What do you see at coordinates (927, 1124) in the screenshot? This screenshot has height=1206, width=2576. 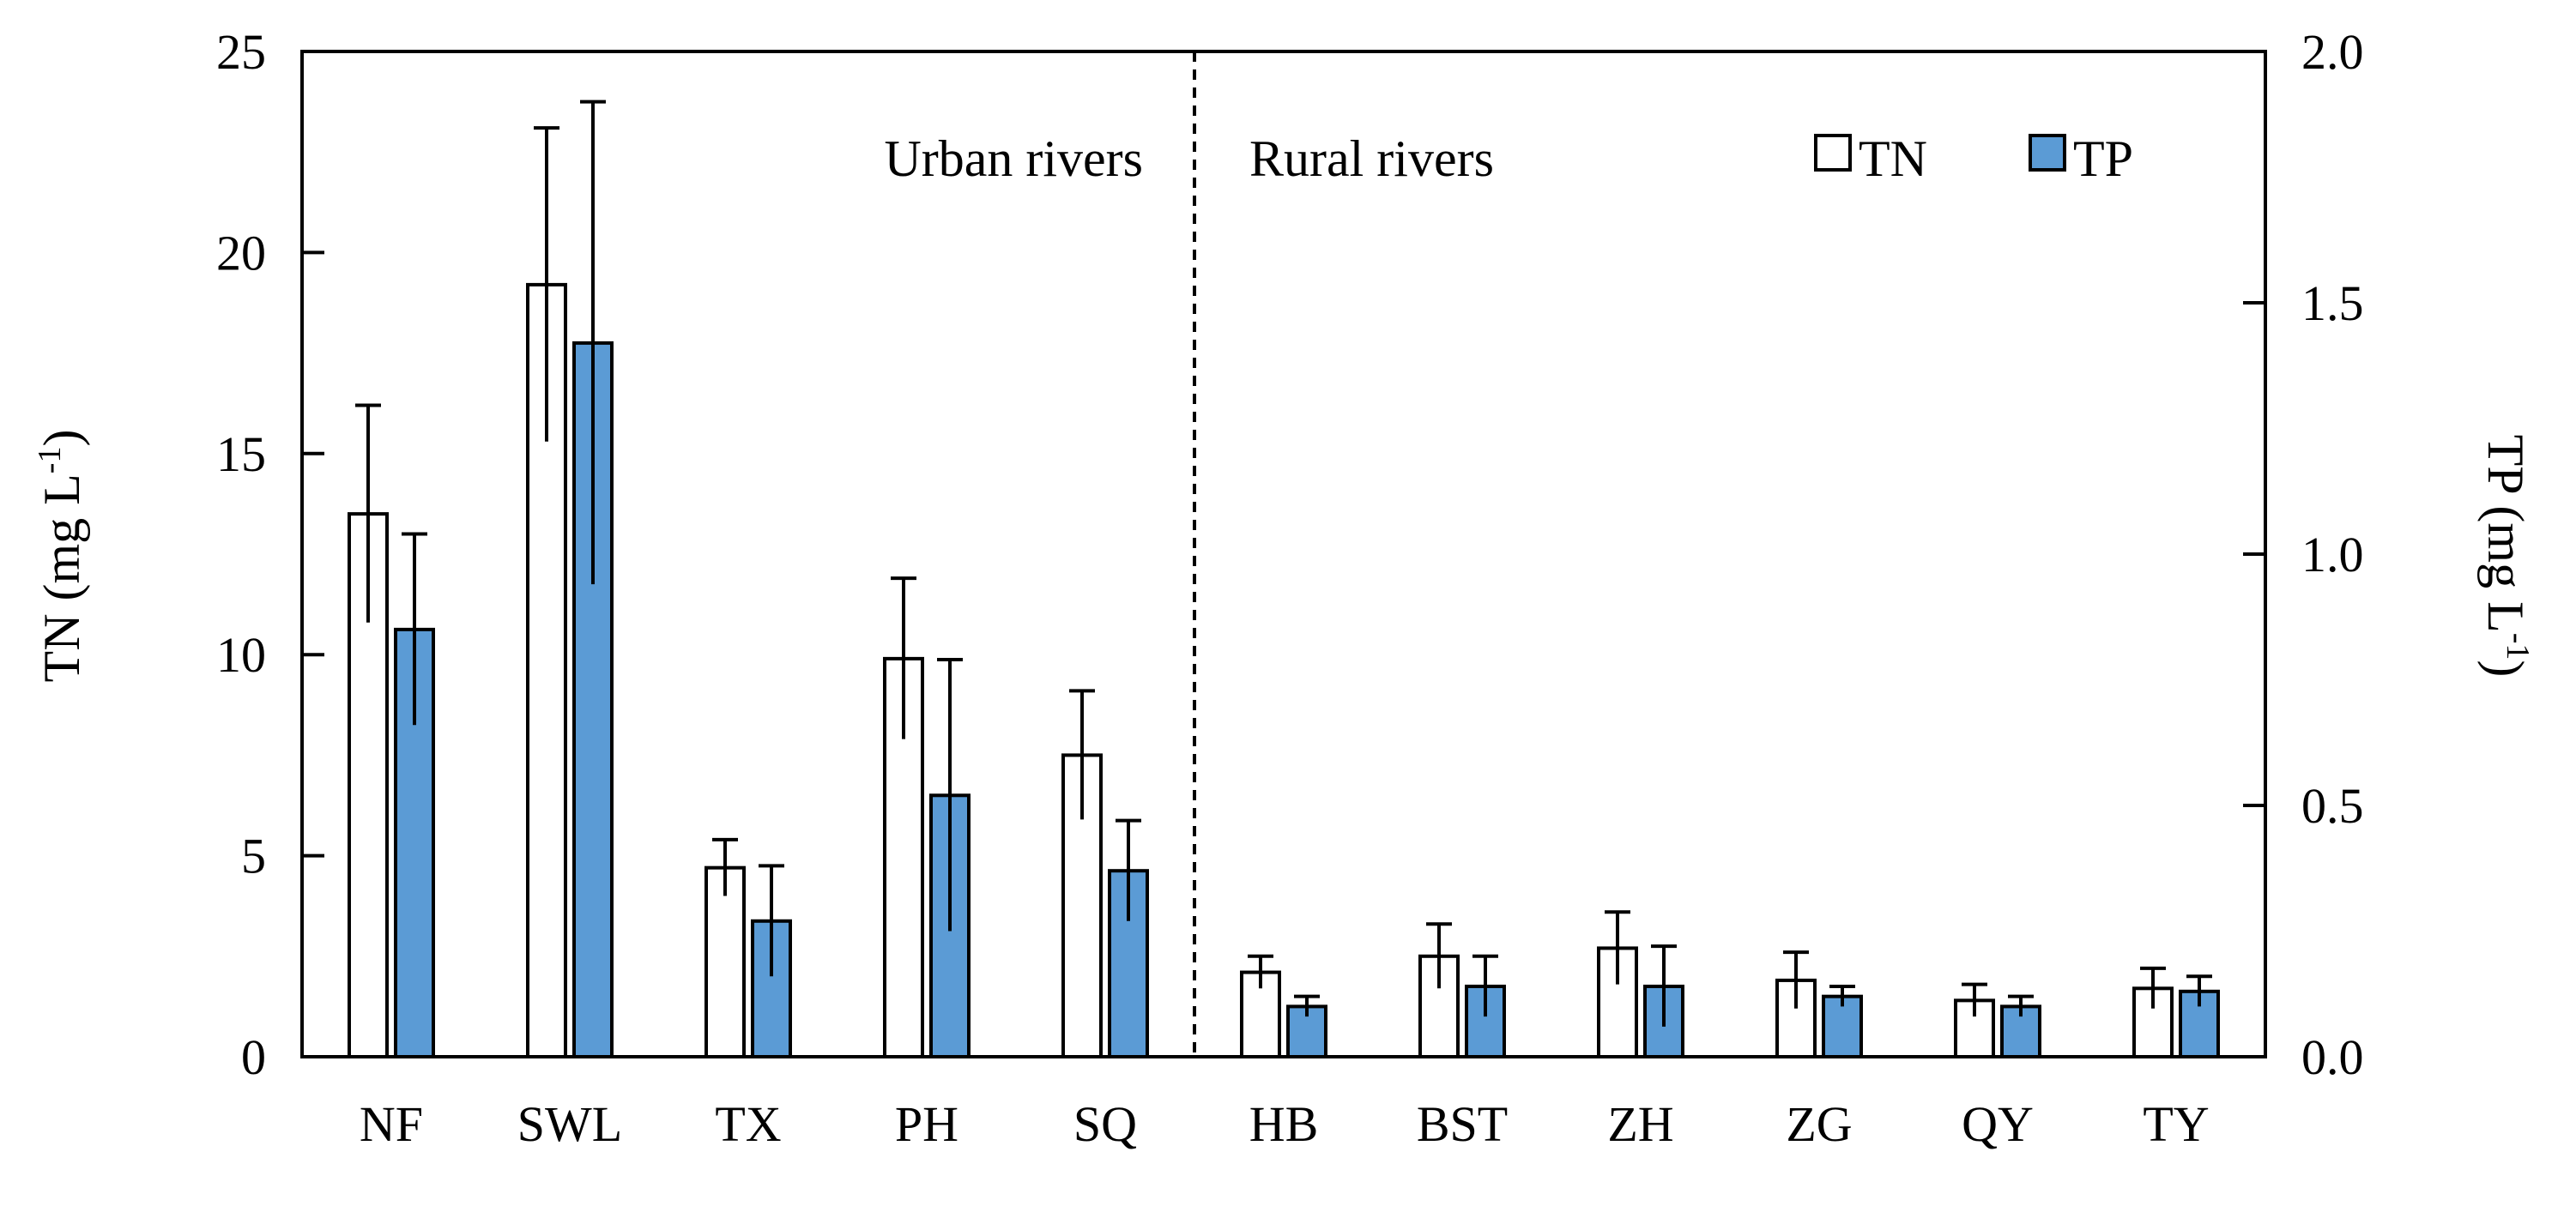 I see `x-tick-label-ph: PH` at bounding box center [927, 1124].